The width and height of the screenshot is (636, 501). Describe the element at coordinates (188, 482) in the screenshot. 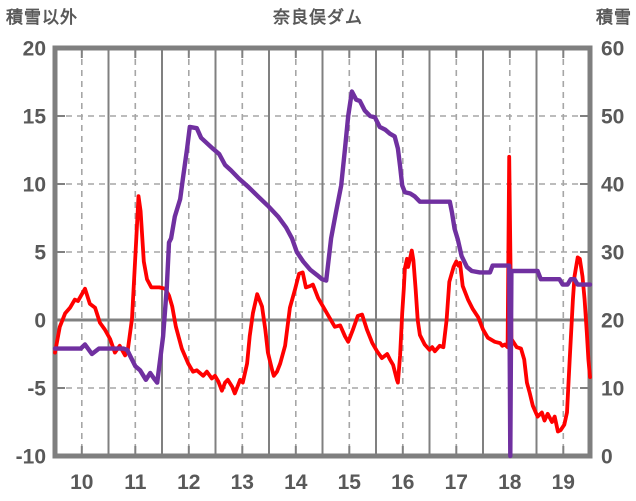

I see `x-axis-tick-label: 12` at that location.